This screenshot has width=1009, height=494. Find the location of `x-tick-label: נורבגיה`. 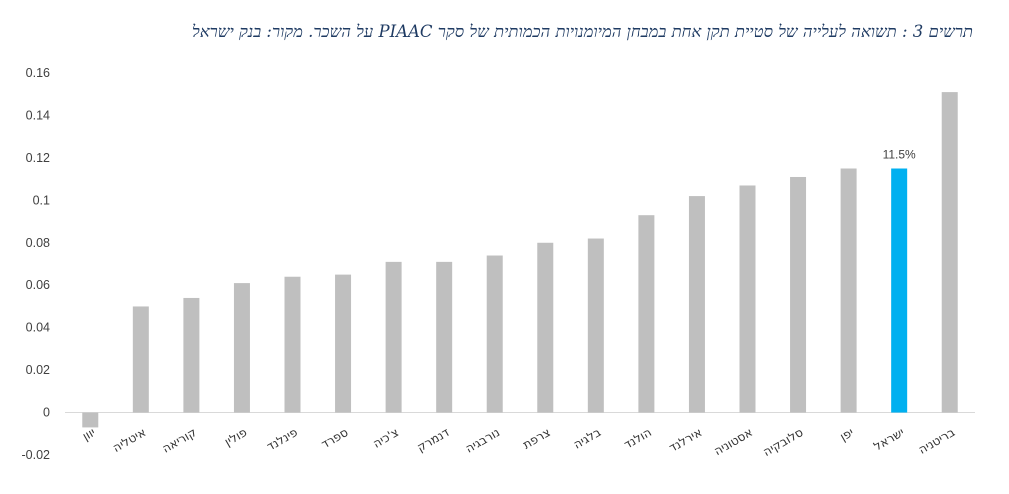

x-tick-label: נורבגיה is located at coordinates (482, 440).